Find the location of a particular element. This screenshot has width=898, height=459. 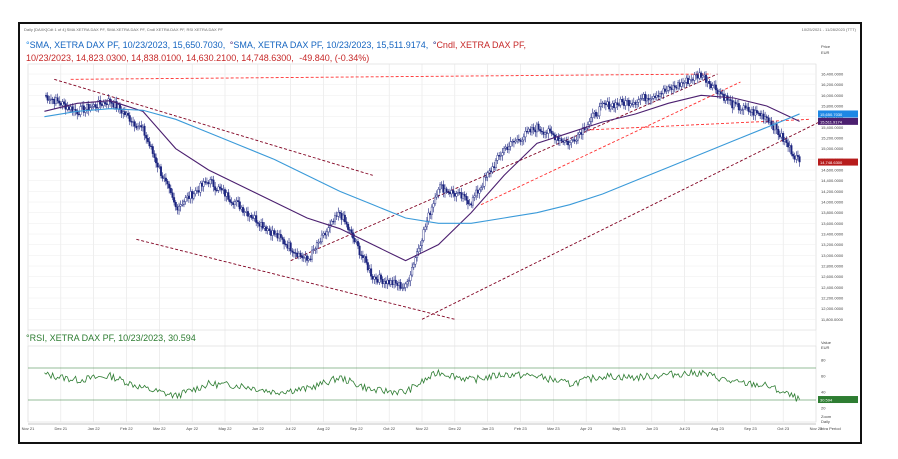

tag-sma1: 15,650.7030 is located at coordinates (831, 114).